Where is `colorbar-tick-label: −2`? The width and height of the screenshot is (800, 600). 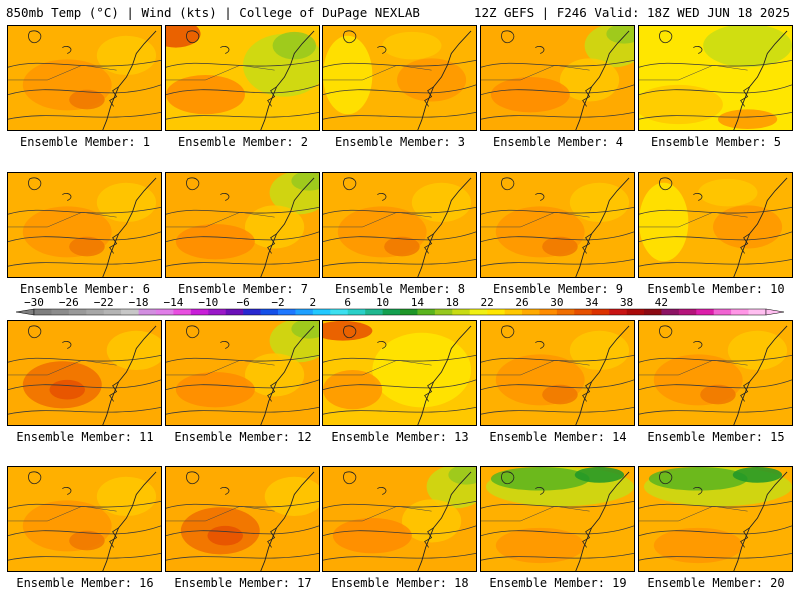 colorbar-tick-label: −2 is located at coordinates (277, 302).